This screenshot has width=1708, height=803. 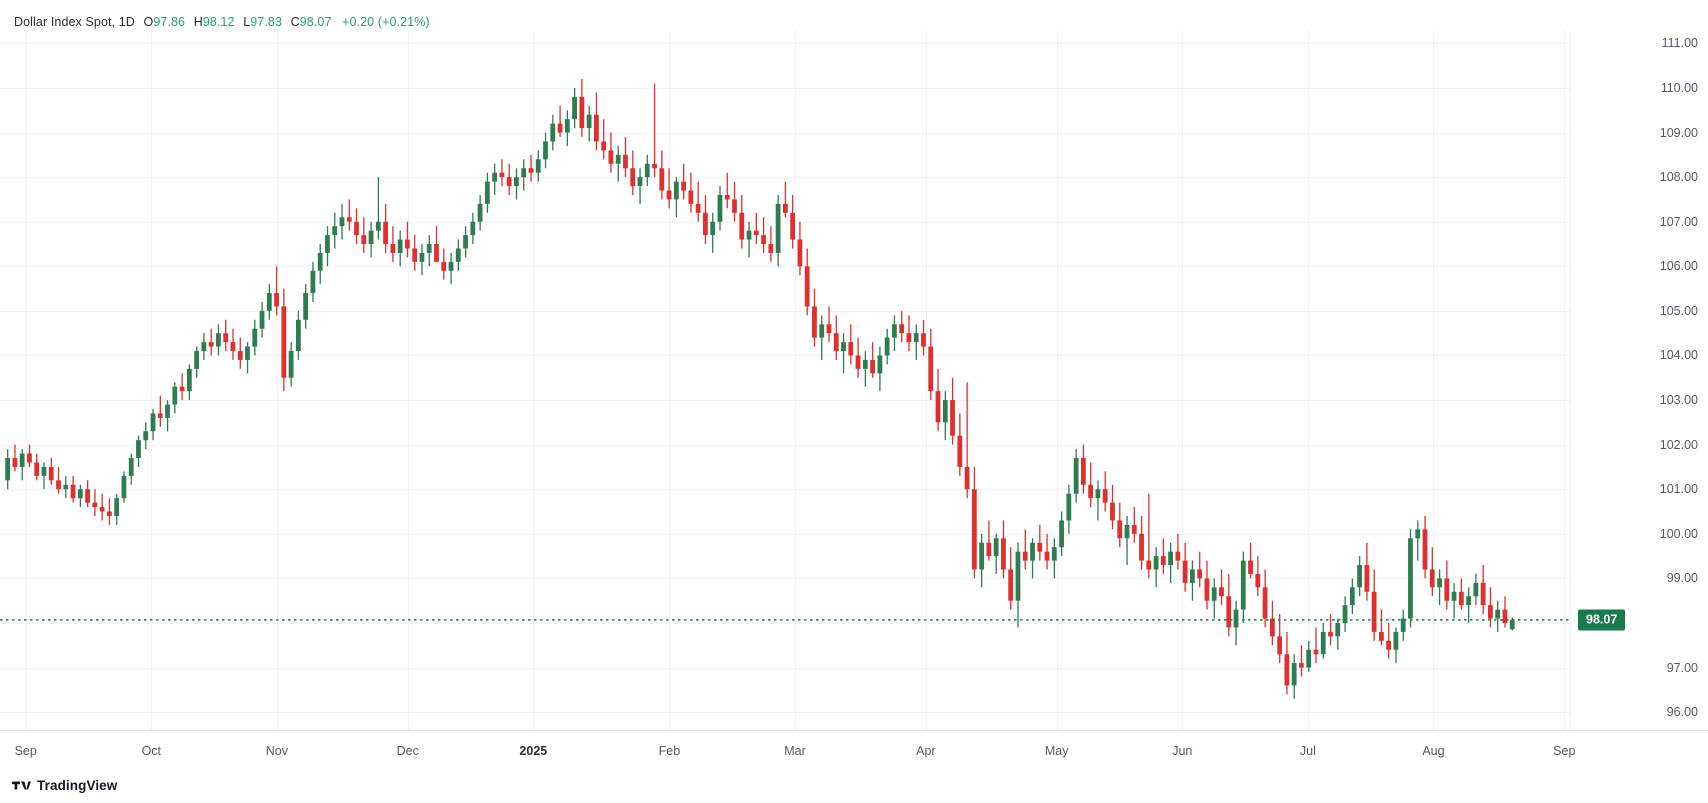 What do you see at coordinates (1433, 751) in the screenshot?
I see `time-tick-label: Aug` at bounding box center [1433, 751].